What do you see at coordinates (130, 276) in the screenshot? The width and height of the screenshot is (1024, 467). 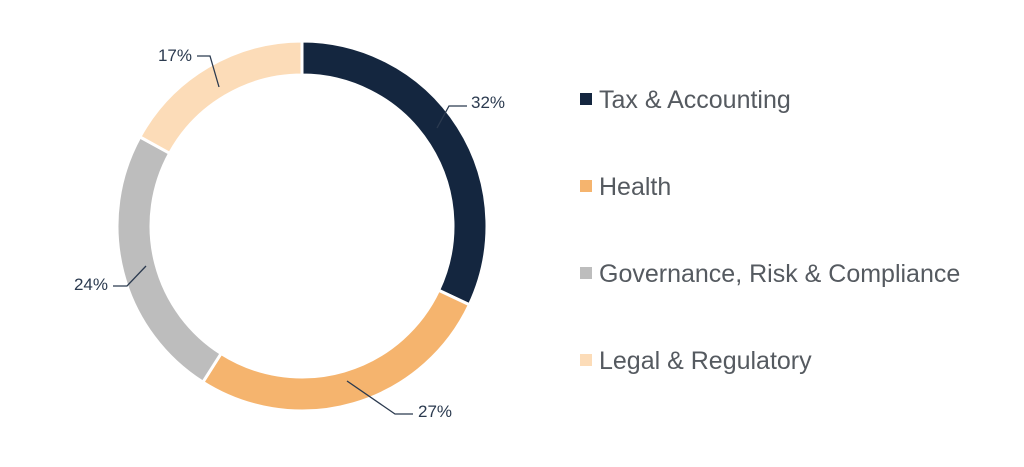 I see `leader-line-governance-risk-and-compliance` at bounding box center [130, 276].